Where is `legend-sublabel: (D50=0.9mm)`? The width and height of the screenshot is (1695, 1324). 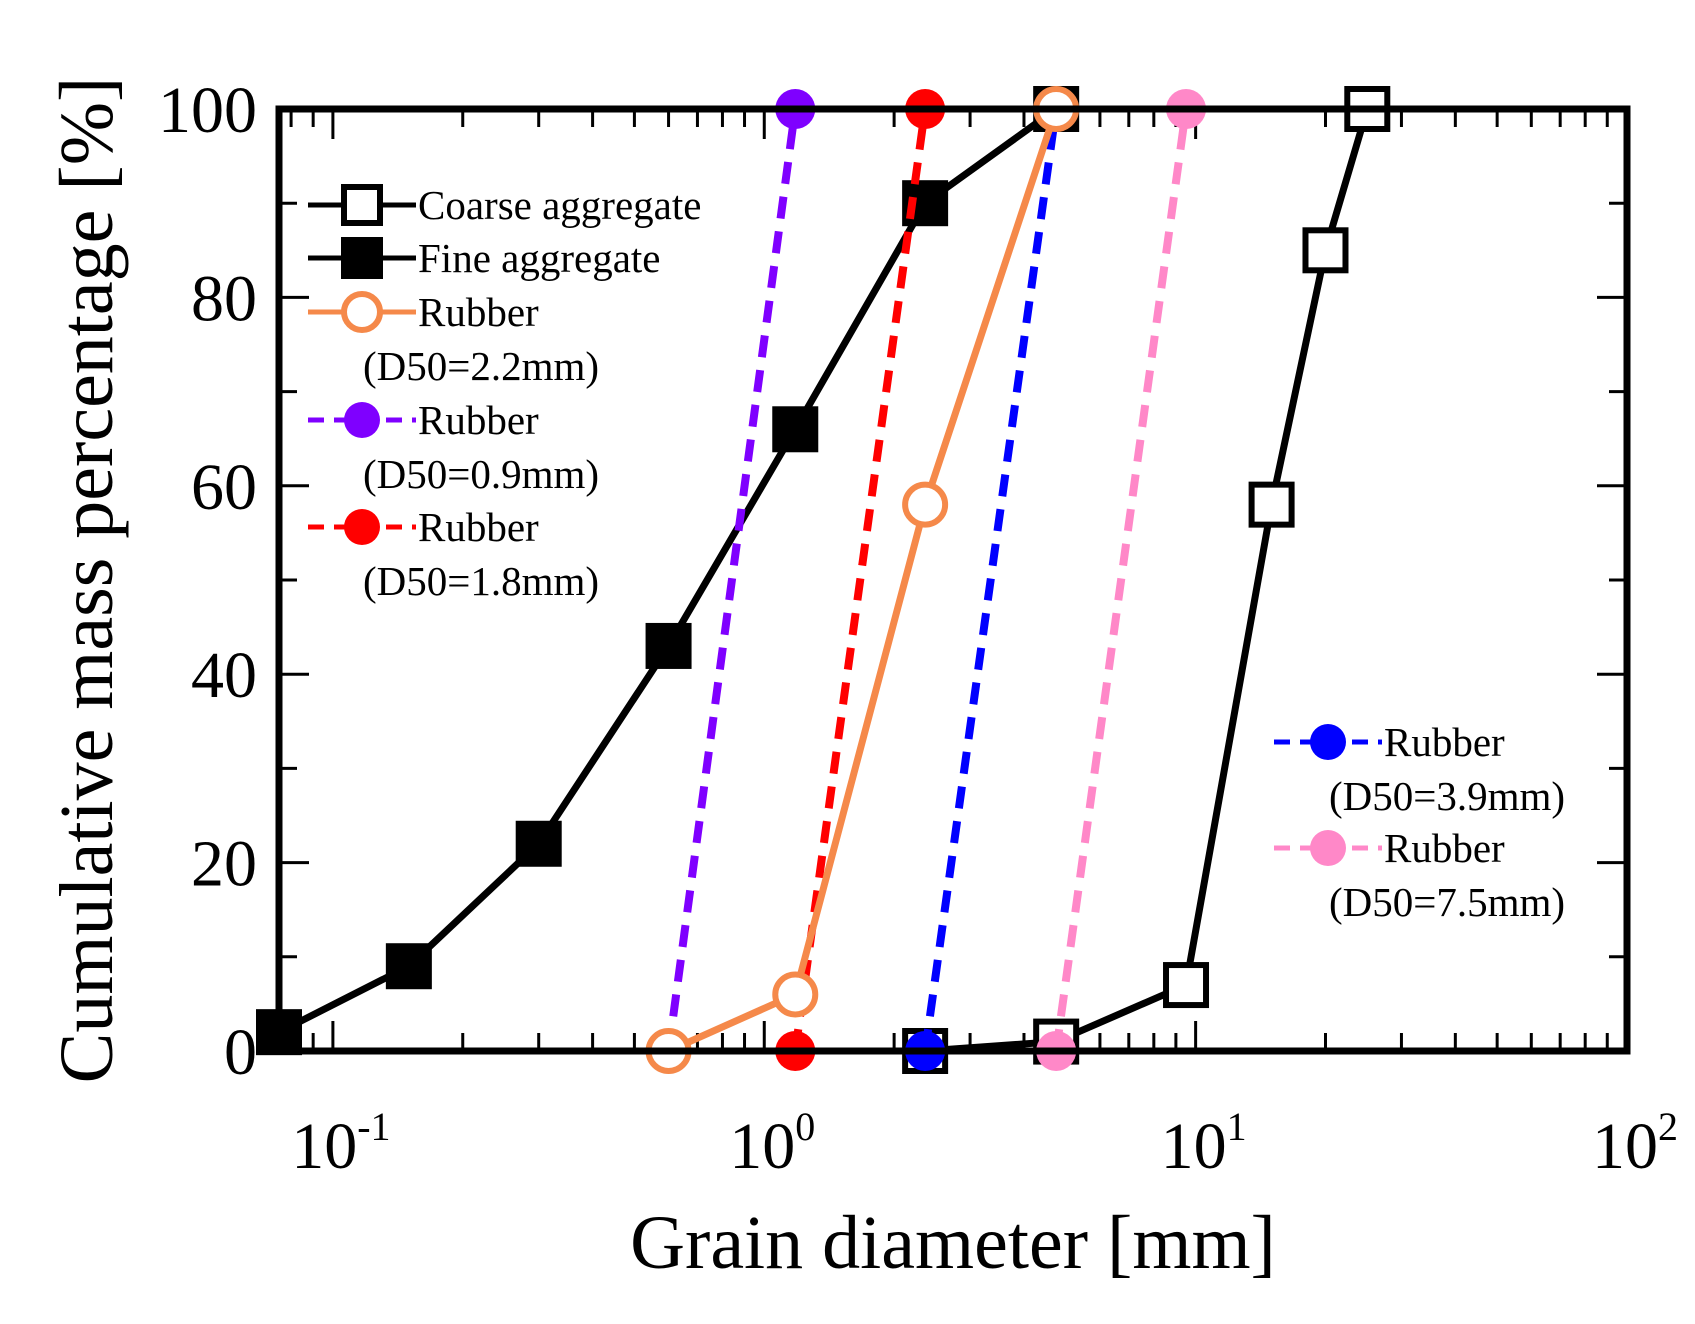 legend-sublabel: (D50=0.9mm) is located at coordinates (481, 474).